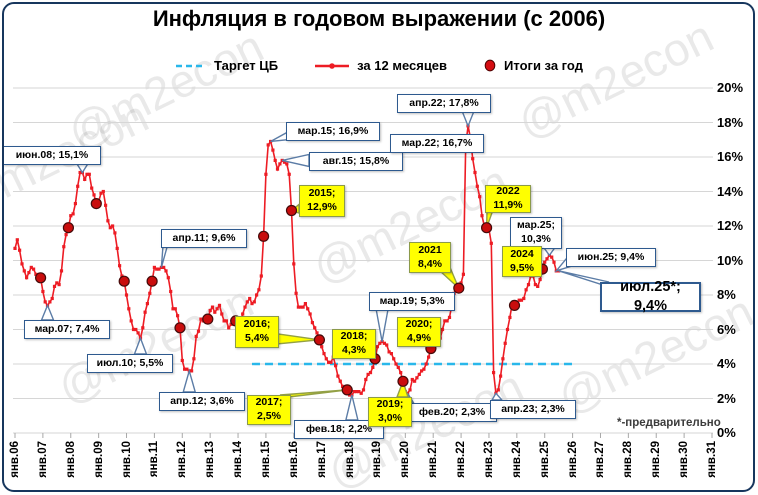 This screenshot has width=758, height=495. What do you see at coordinates (191, 65) in the screenshot?
I see `target-dash-icon` at bounding box center [191, 65].